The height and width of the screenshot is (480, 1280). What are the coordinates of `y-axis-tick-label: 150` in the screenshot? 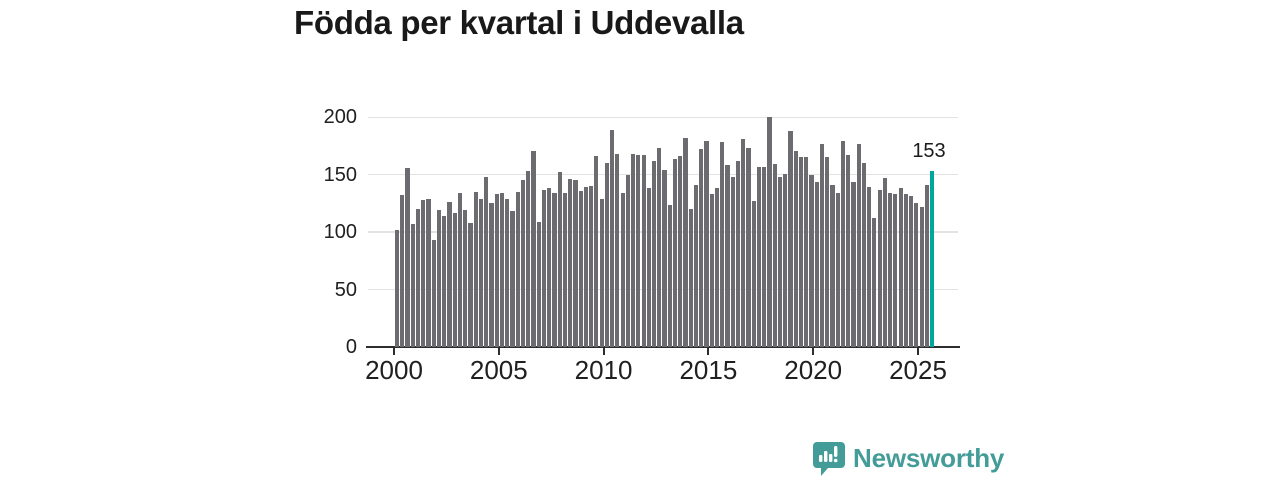 It's located at (340, 174).